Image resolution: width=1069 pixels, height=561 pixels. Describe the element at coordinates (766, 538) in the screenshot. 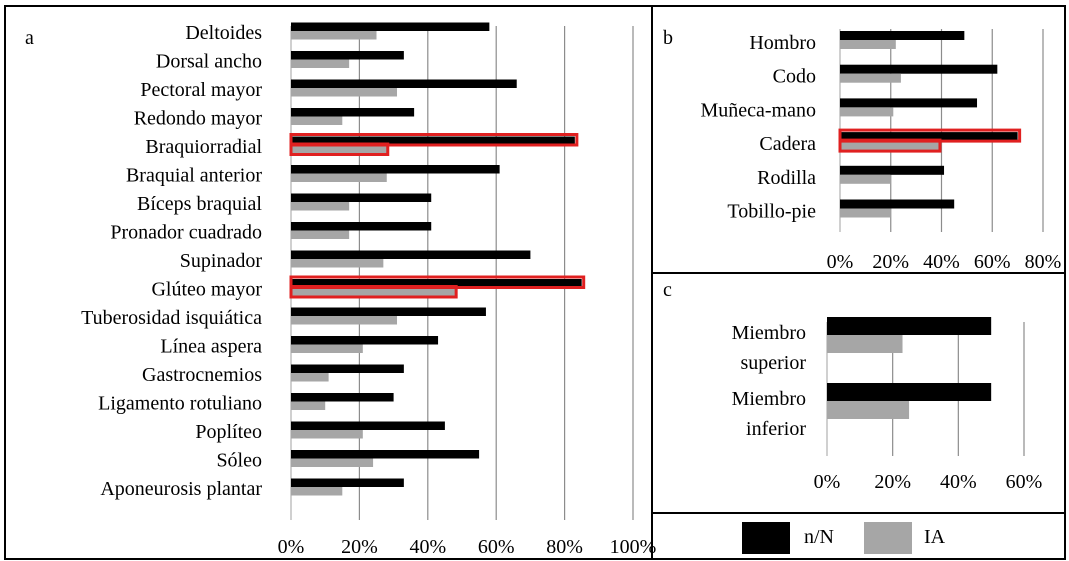

I see `legend-swatch-nN` at that location.